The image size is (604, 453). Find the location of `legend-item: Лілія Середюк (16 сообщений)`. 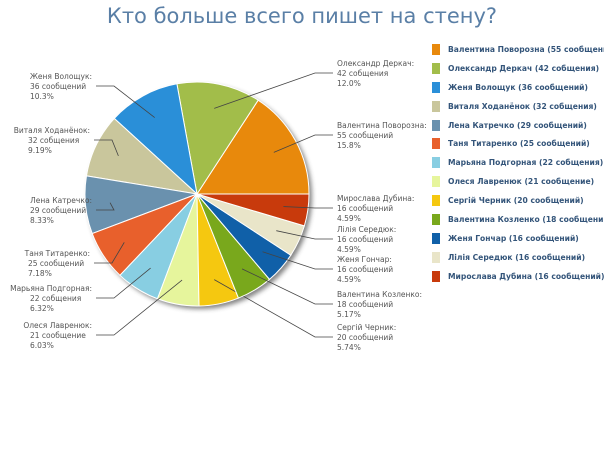

legend-item: Лілія Середюк (16 сообщений) is located at coordinates (518, 257).